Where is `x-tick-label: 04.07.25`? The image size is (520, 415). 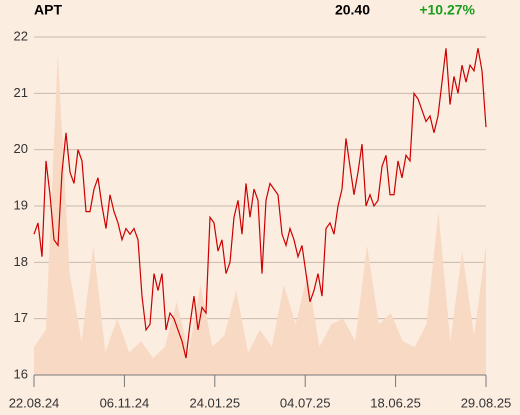 x-tick-label: 04.07.25 is located at coordinates (305, 402).